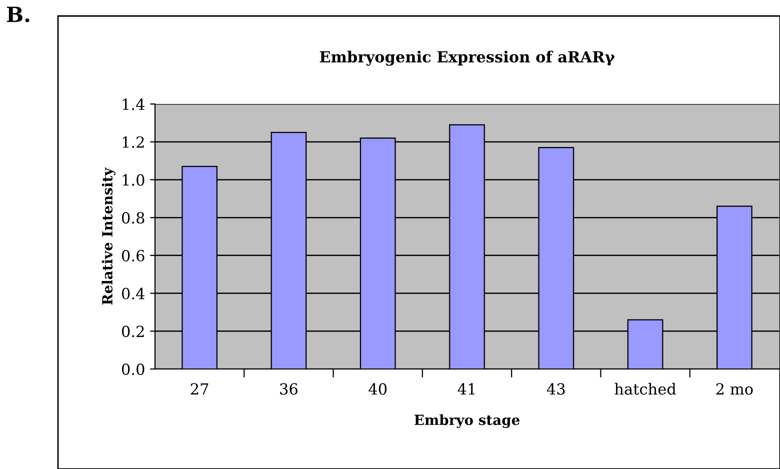 The height and width of the screenshot is (469, 780). I want to click on x-tick-label: 27, so click(199, 388).